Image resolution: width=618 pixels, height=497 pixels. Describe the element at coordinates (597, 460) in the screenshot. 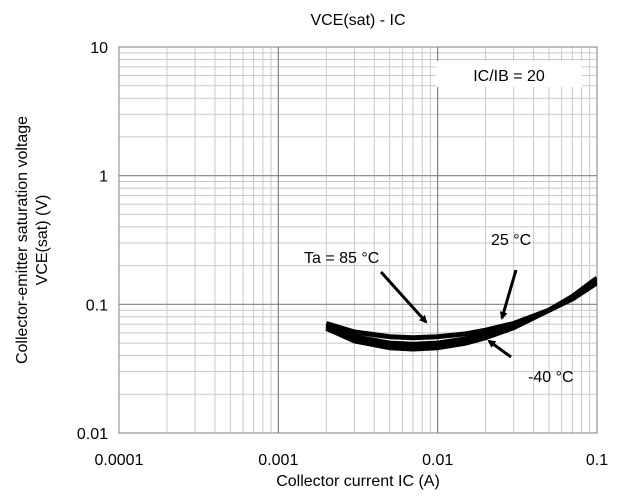

I see `x-tick-label: 0.1` at that location.